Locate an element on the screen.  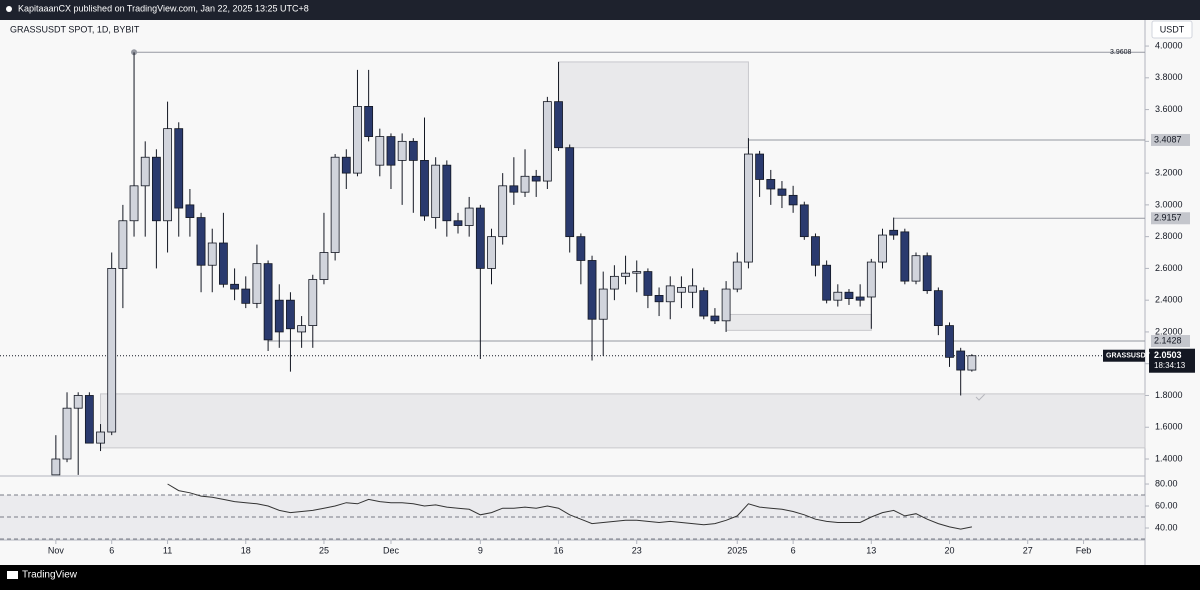
price-line-label: 2.9157 is located at coordinates (1168, 218).